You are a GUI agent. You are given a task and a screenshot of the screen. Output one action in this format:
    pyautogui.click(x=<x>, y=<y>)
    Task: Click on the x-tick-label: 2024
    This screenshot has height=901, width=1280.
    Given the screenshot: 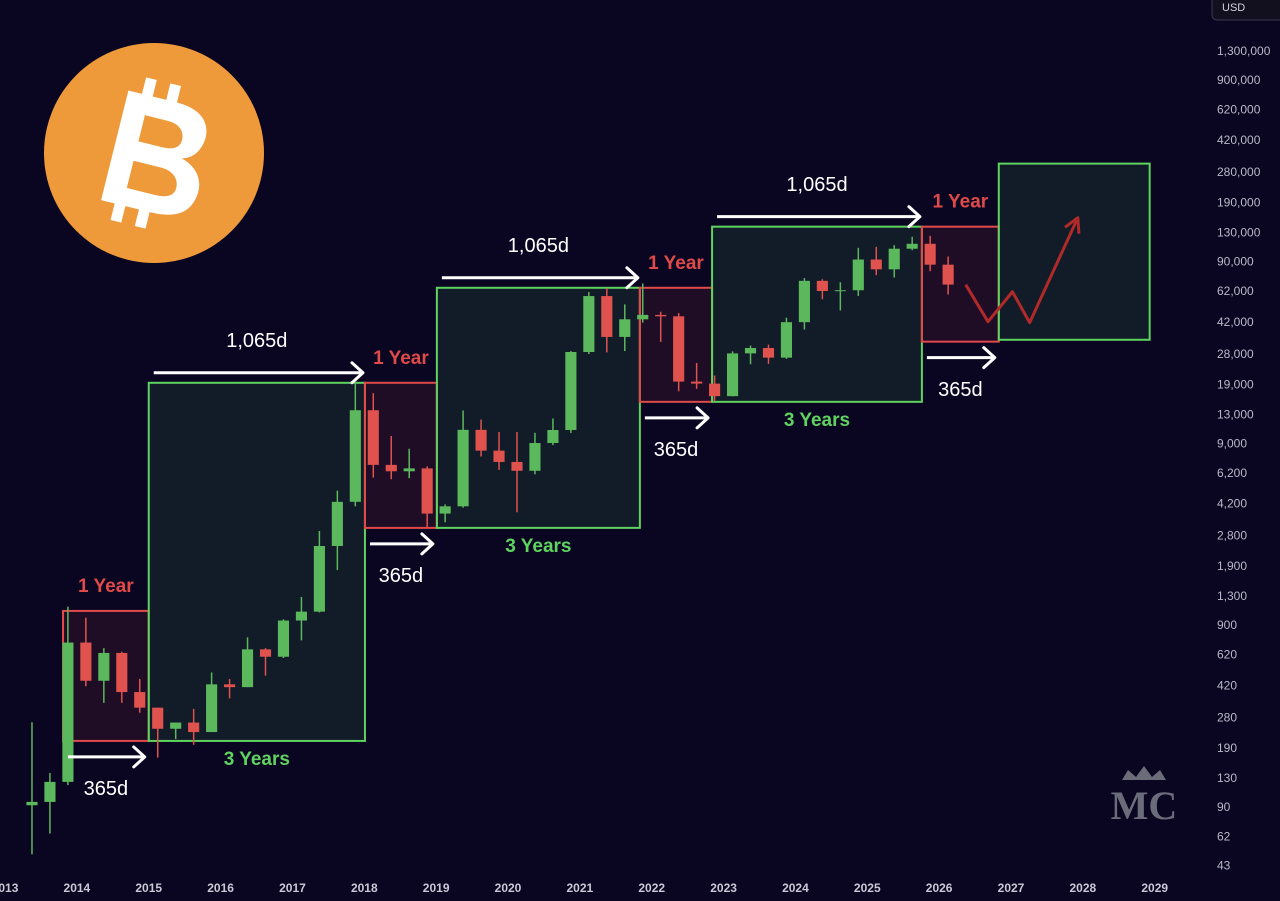 What is the action you would take?
    pyautogui.click(x=795, y=888)
    